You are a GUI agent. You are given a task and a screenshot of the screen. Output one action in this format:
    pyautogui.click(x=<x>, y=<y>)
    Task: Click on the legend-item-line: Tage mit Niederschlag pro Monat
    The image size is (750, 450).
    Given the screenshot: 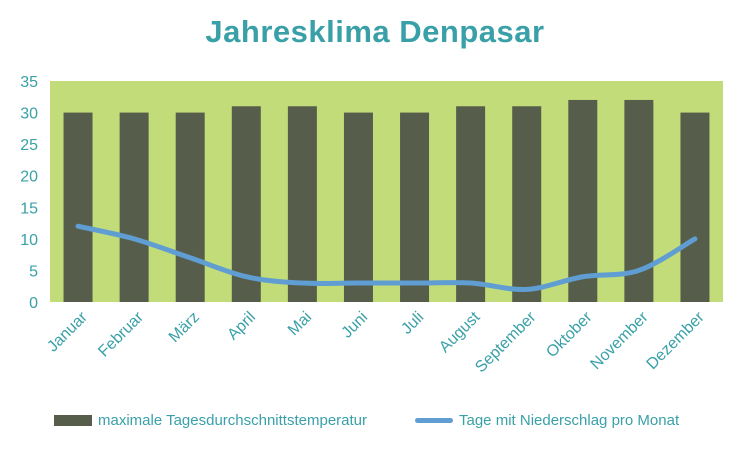 What is the action you would take?
    pyautogui.click(x=547, y=420)
    